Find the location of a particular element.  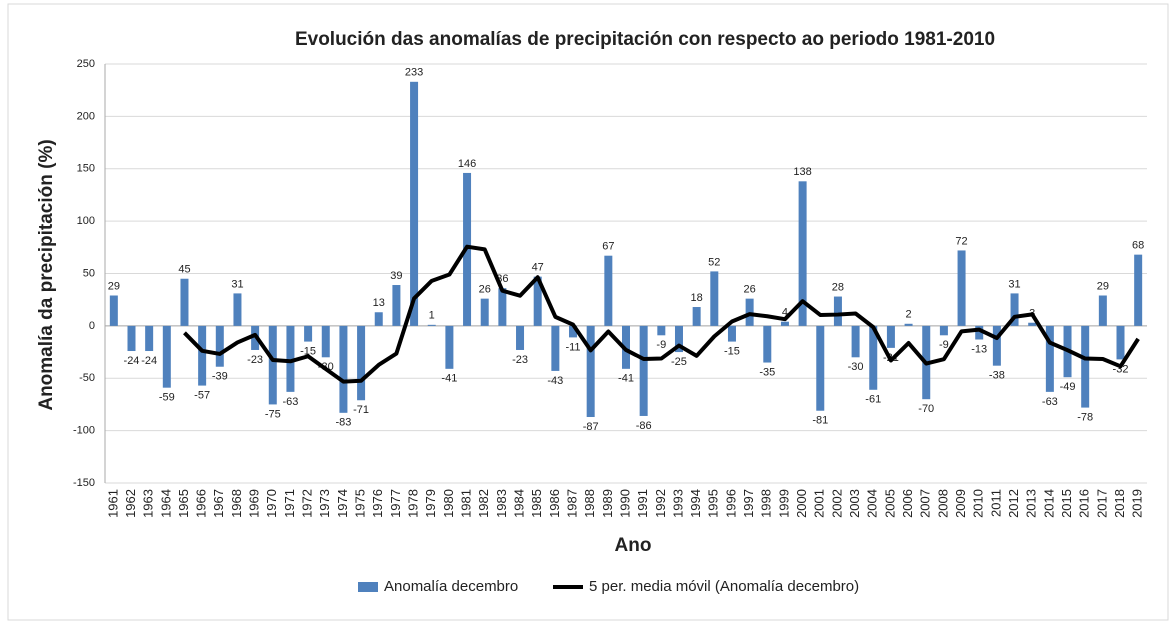

x-tick-label: 1998 is located at coordinates (766, 503).